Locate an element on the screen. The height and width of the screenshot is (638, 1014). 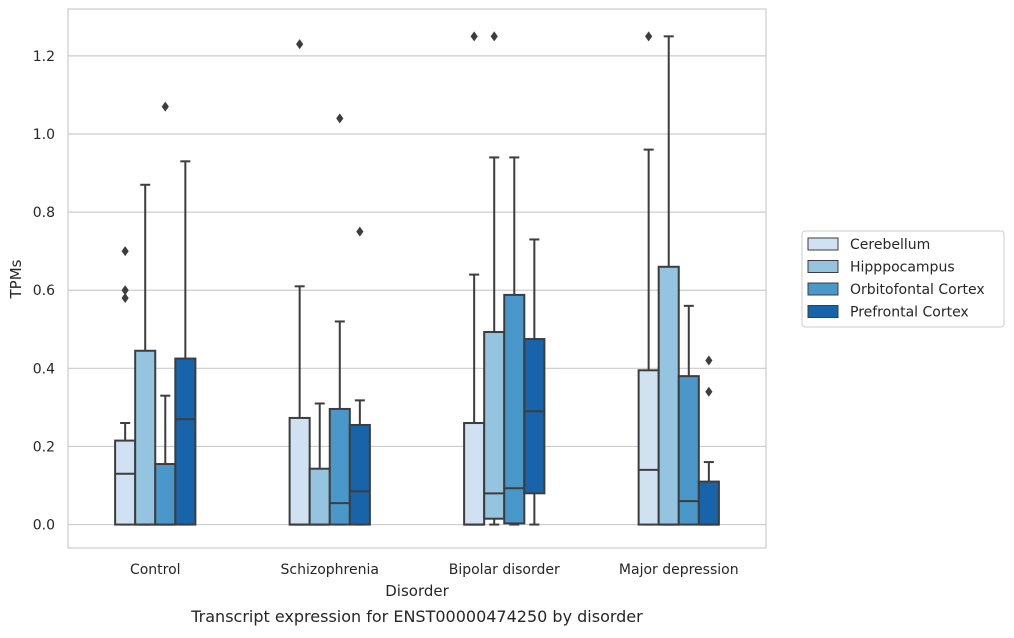
y-tick-label: 1.2 is located at coordinates (44, 57).